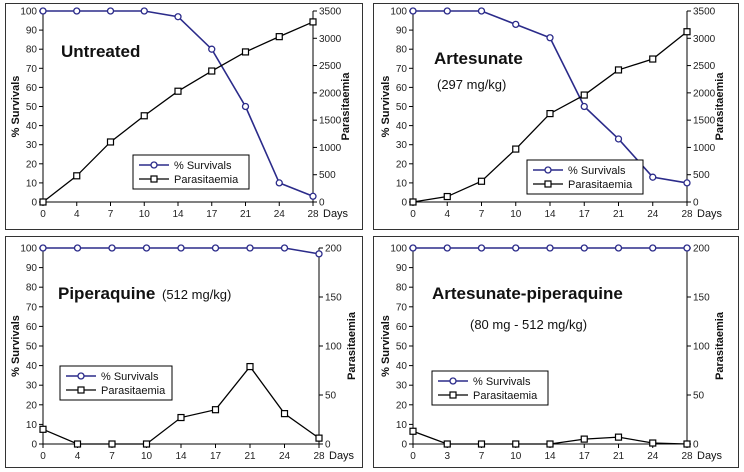  Describe the element at coordinates (402, 31) in the screenshot. I see `y-left-tick-label: 90` at that location.